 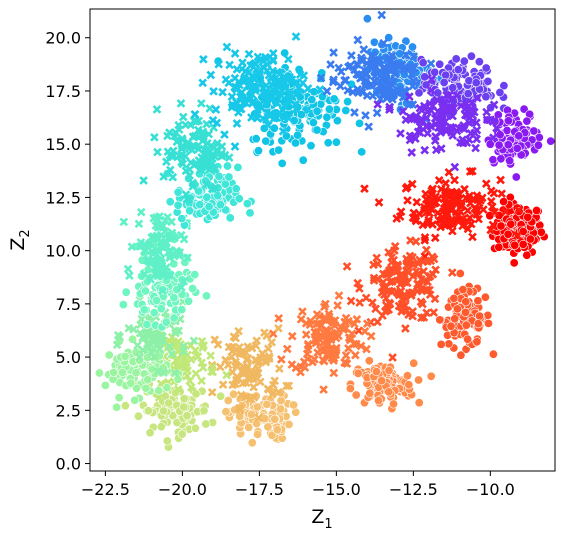 I want to click on y-tick-label: 2.5, so click(x=68, y=410).